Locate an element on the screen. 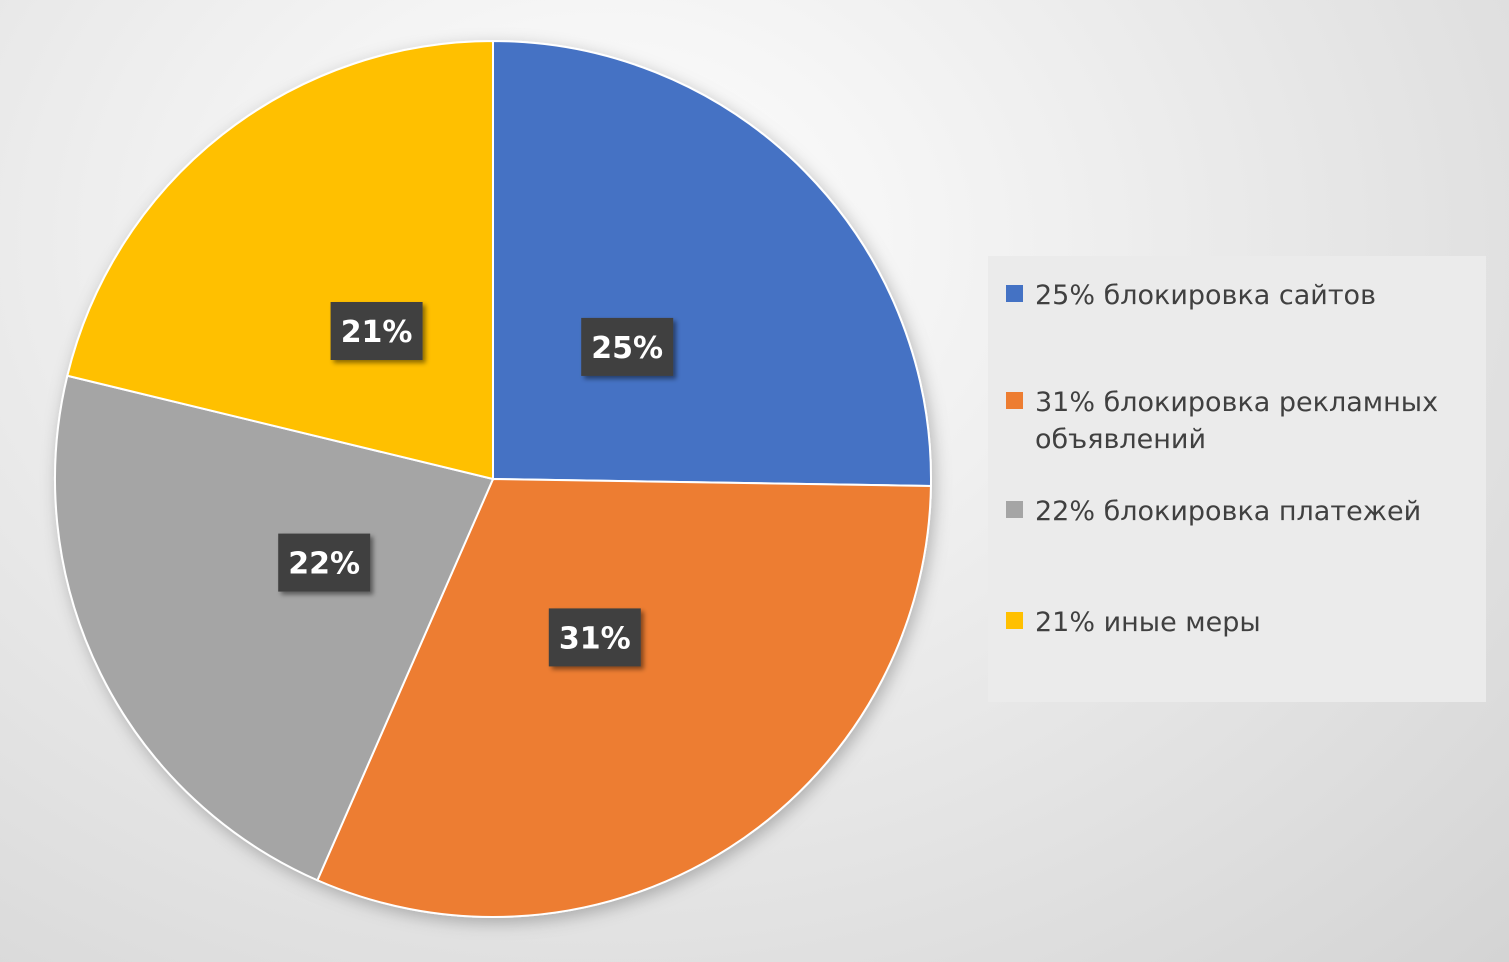 Image resolution: width=1509 pixels, height=962 pixels. legend-item: 31% блокировка рекламных объявлений is located at coordinates (1245, 421).